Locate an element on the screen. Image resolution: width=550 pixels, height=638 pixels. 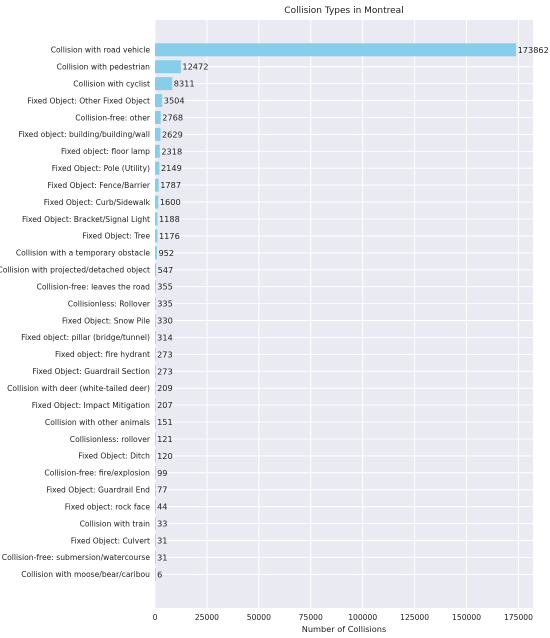
category-label: Collision with moose/bear/caribou is located at coordinates (85, 574).